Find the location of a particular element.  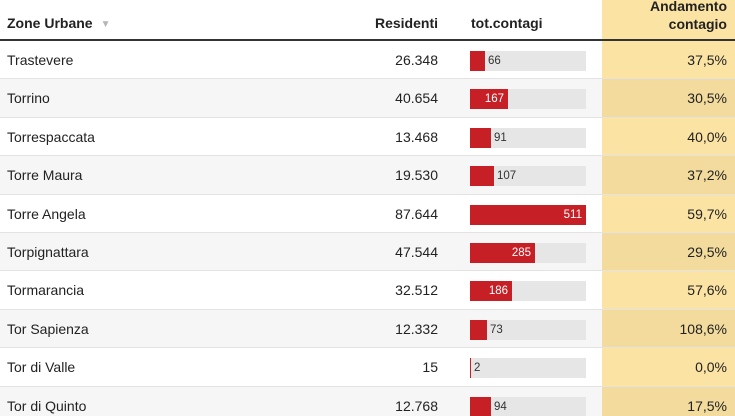

triangle-down-icon: ▼ is located at coordinates (105, 24).